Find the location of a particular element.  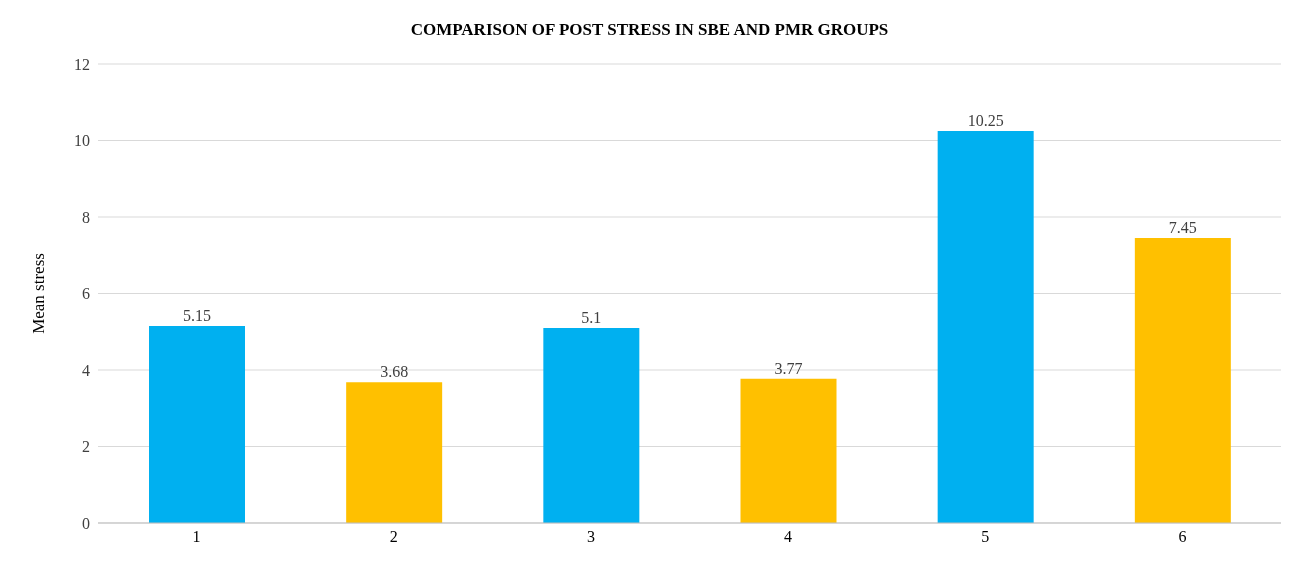

y-tick-label: 12 is located at coordinates (82, 64).